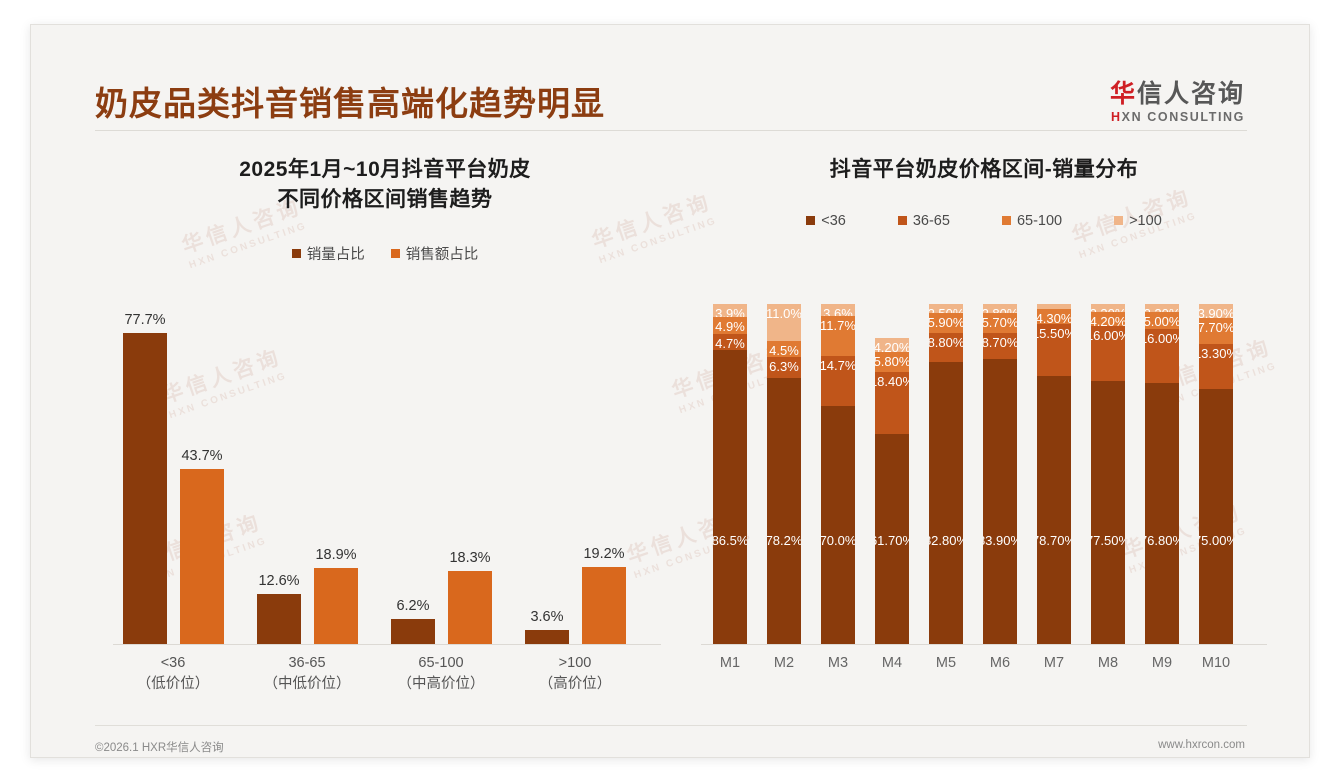 This screenshot has height=780, width=1340. I want to click on stacked-segment: 13.30%, so click(1216, 366).